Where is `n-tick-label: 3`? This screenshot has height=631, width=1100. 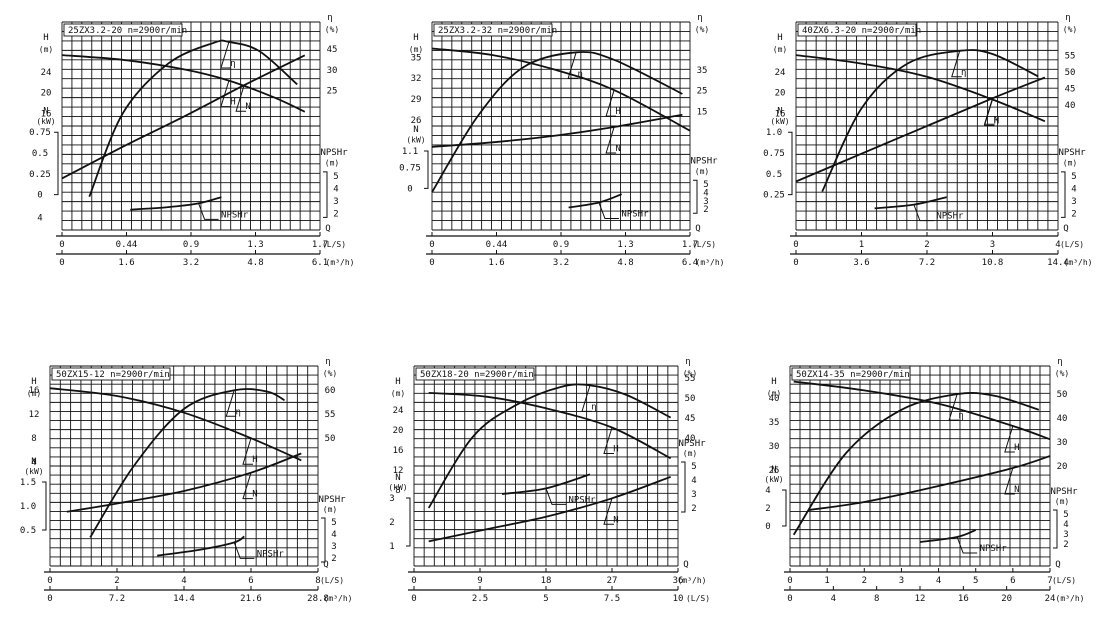
n-tick-label: 3 is located at coordinates (391, 499).